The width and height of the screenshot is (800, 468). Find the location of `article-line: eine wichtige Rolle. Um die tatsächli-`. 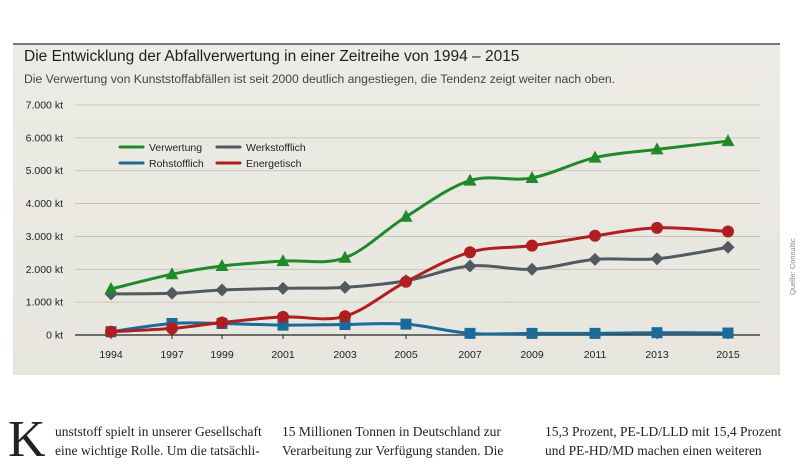

article-line: eine wichtige Rolle. Um die tatsächli- is located at coordinates (157, 450).